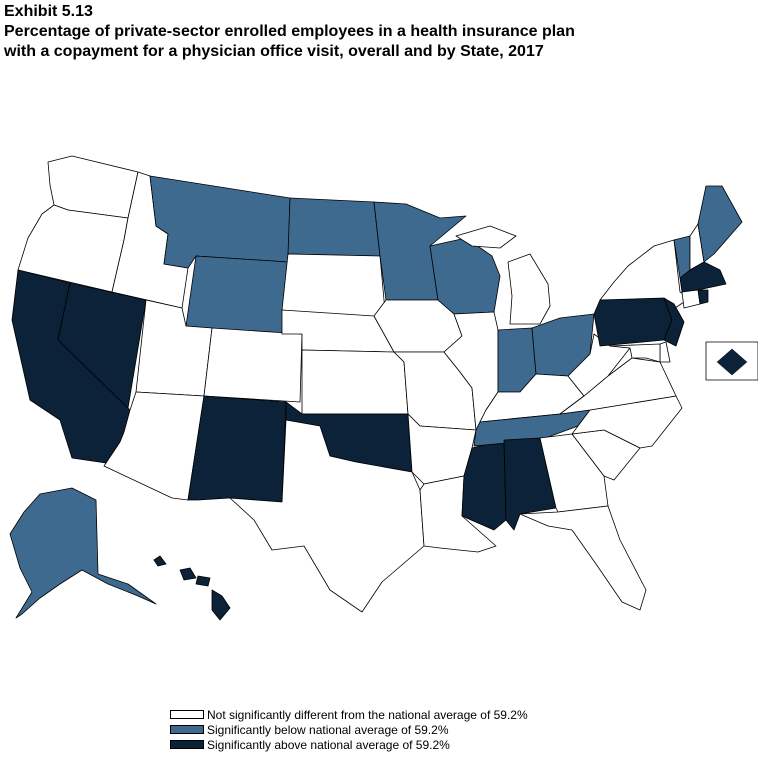  What do you see at coordinates (691, 299) in the screenshot?
I see `state-ct` at bounding box center [691, 299].